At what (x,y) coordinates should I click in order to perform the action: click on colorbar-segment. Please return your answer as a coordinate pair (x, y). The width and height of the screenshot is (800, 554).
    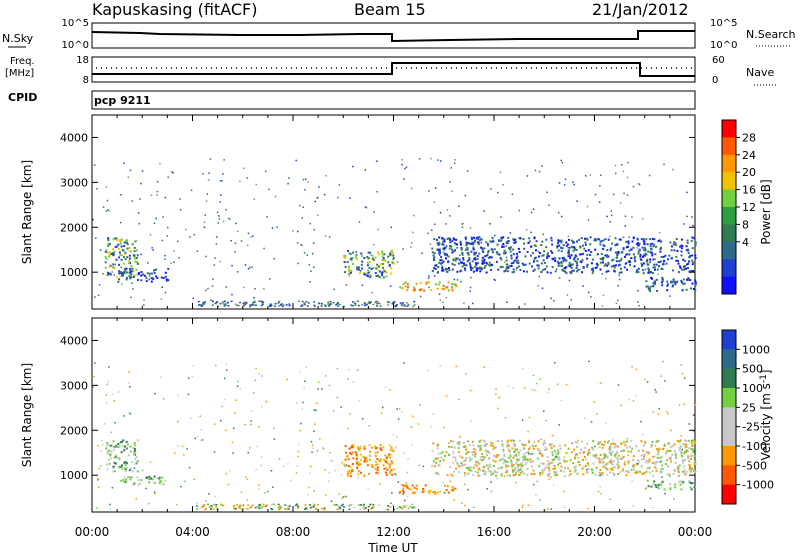
    Looking at the image, I should click on (729, 181).